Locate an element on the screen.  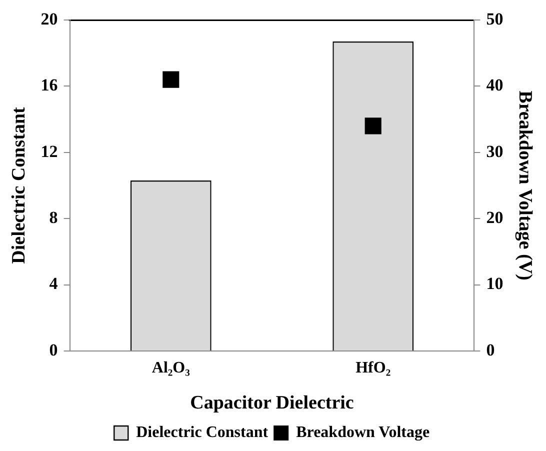
x-axis-title: Capacitor Dielectric is located at coordinates (272, 403).